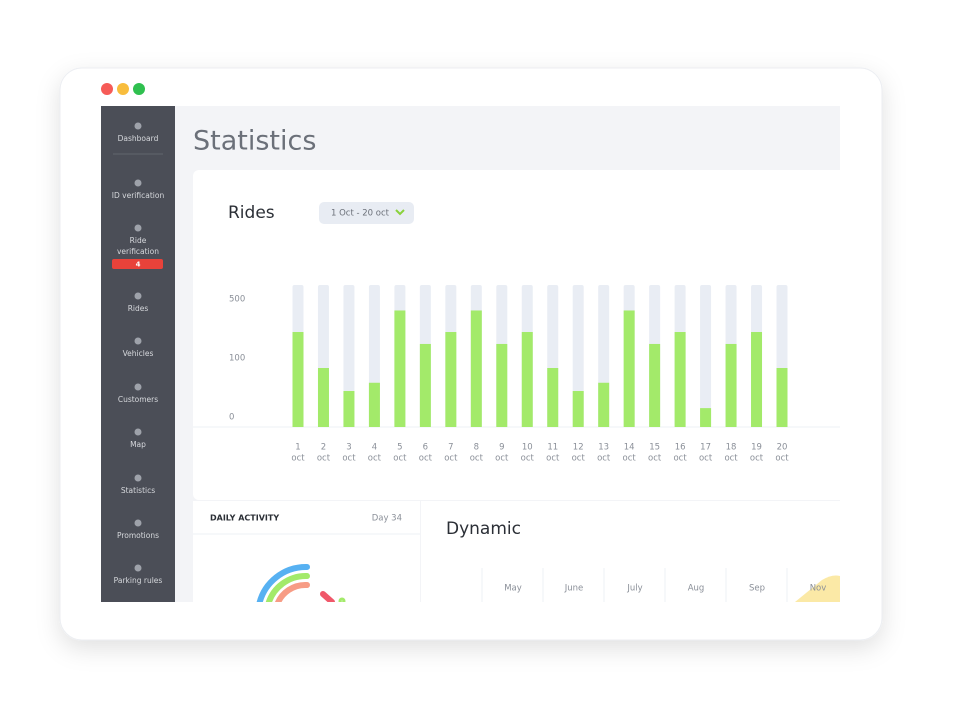  I want to click on x-tick-label: 10, so click(527, 448).